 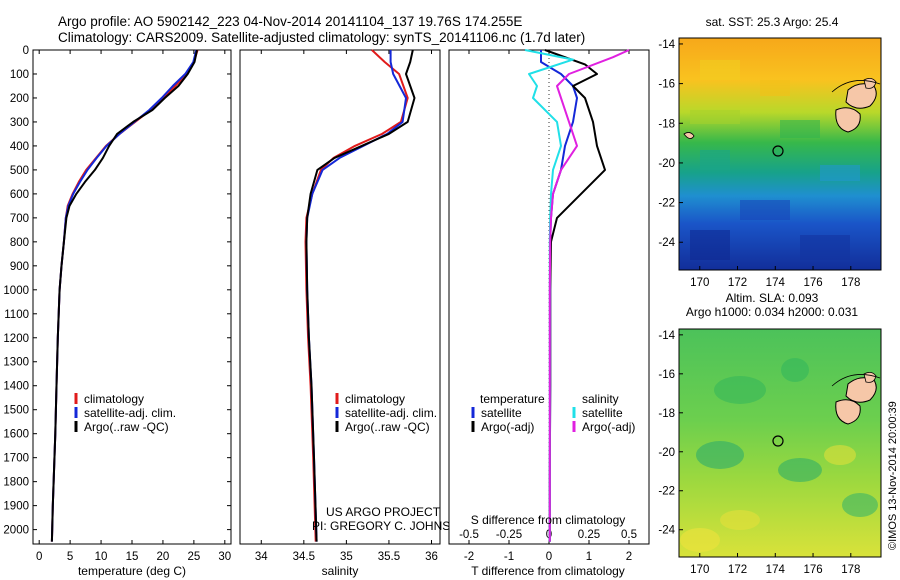 What do you see at coordinates (19, 267) in the screenshot?
I see `depth-tick-label: 900` at bounding box center [19, 267].